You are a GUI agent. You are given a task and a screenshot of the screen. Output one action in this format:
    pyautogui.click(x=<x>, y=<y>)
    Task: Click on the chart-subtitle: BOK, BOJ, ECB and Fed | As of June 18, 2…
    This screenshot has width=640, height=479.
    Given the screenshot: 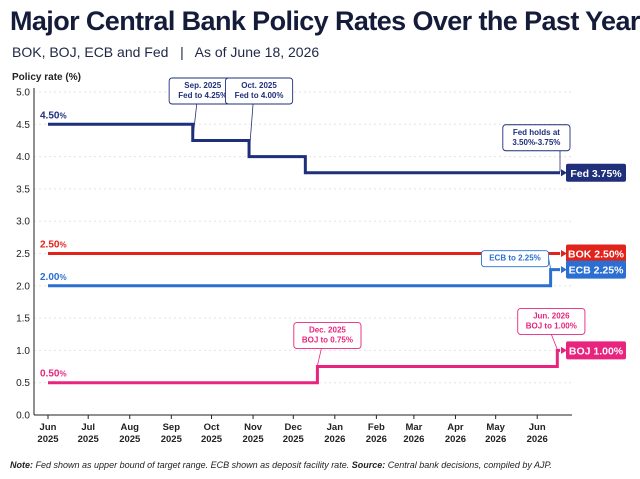 What is the action you would take?
    pyautogui.click(x=165, y=52)
    